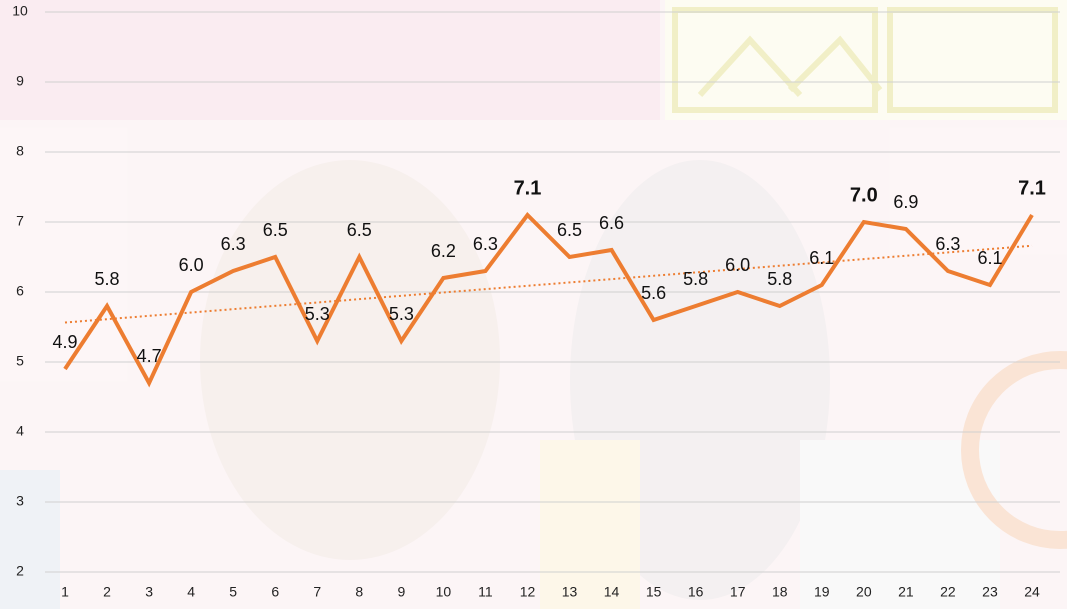 The width and height of the screenshot is (1067, 609). I want to click on y-tick-label: 8, so click(20, 151).